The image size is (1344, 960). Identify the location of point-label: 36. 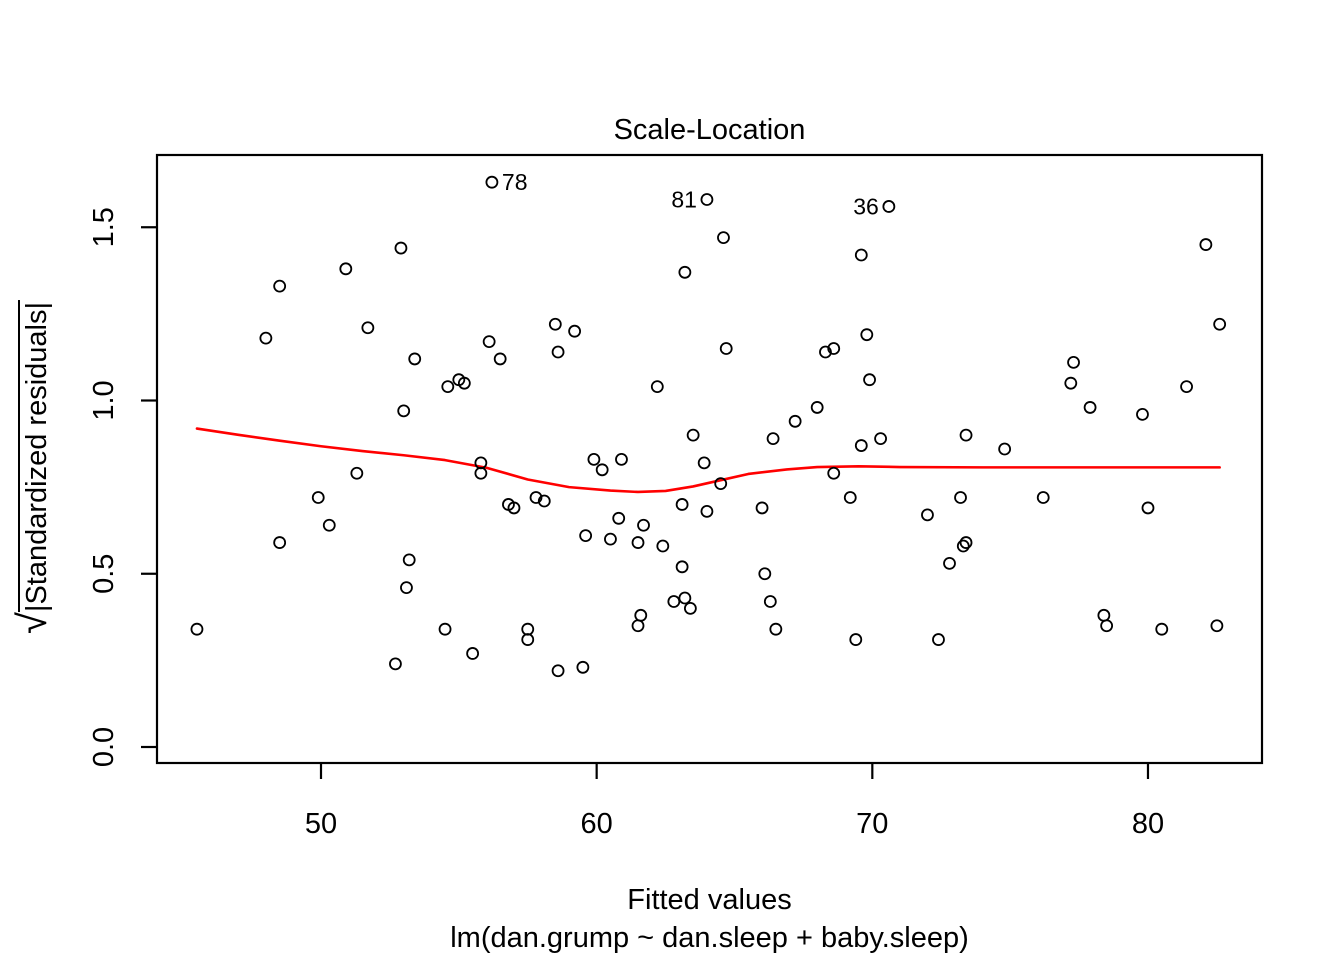
(866, 206).